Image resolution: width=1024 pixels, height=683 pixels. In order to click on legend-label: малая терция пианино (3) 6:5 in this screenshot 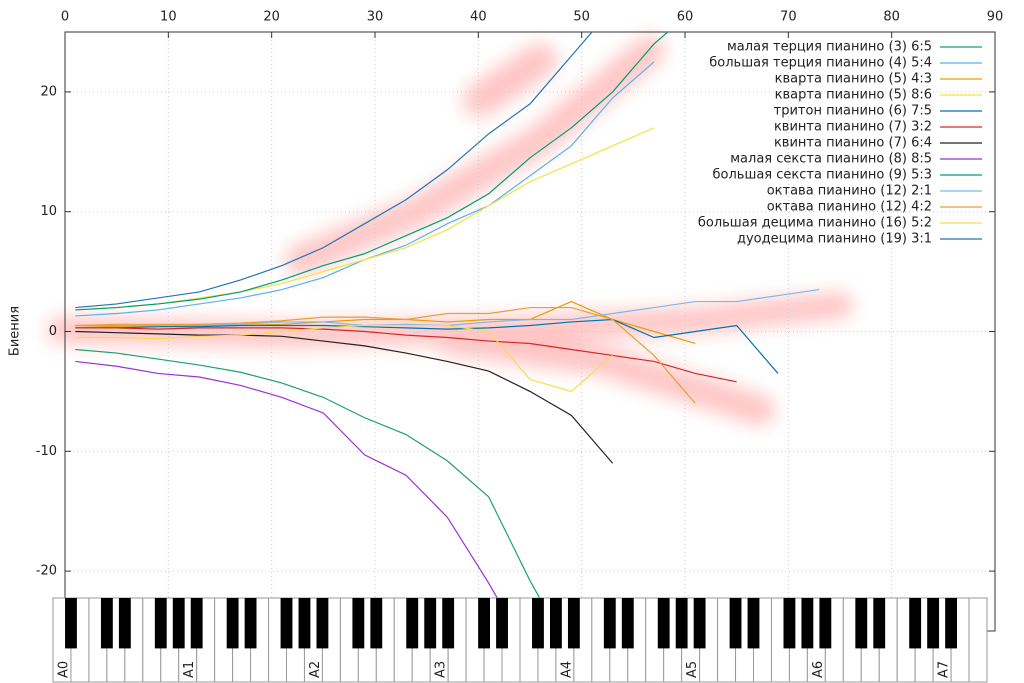, I will do `click(829, 47)`.